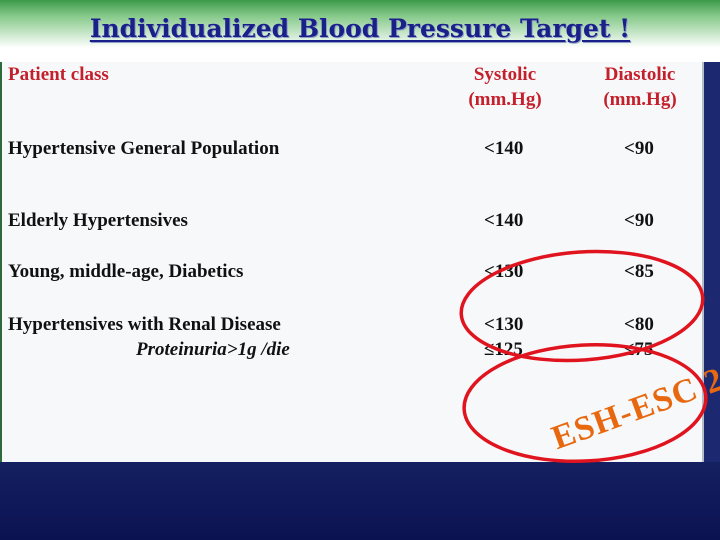 The height and width of the screenshot is (540, 720). I want to click on left-edge-strip, so click(1, 262).